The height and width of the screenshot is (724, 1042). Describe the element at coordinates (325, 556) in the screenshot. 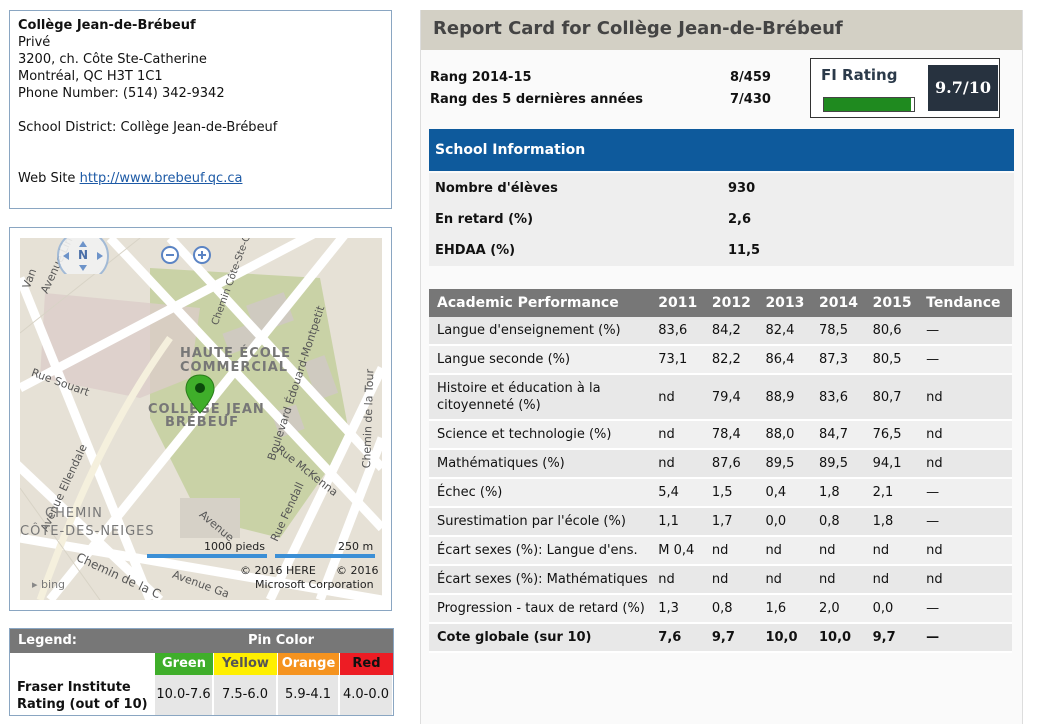

I see `scale-bar-m` at that location.